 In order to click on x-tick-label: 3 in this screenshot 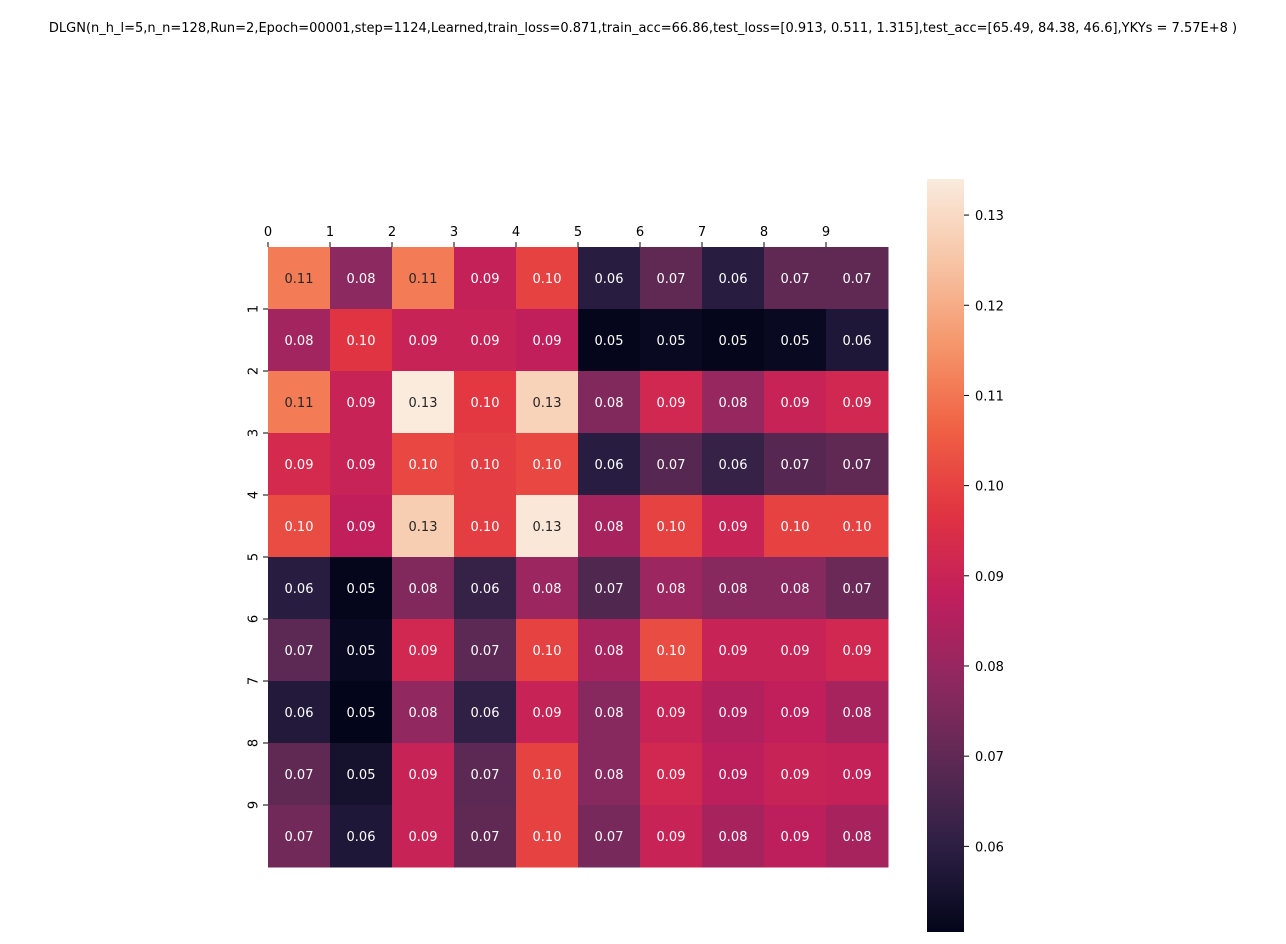, I will do `click(454, 232)`.